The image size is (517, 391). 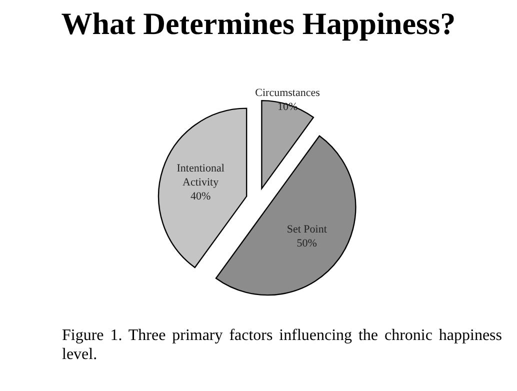 What do you see at coordinates (306, 244) in the screenshot?
I see `data-label: 50%` at bounding box center [306, 244].